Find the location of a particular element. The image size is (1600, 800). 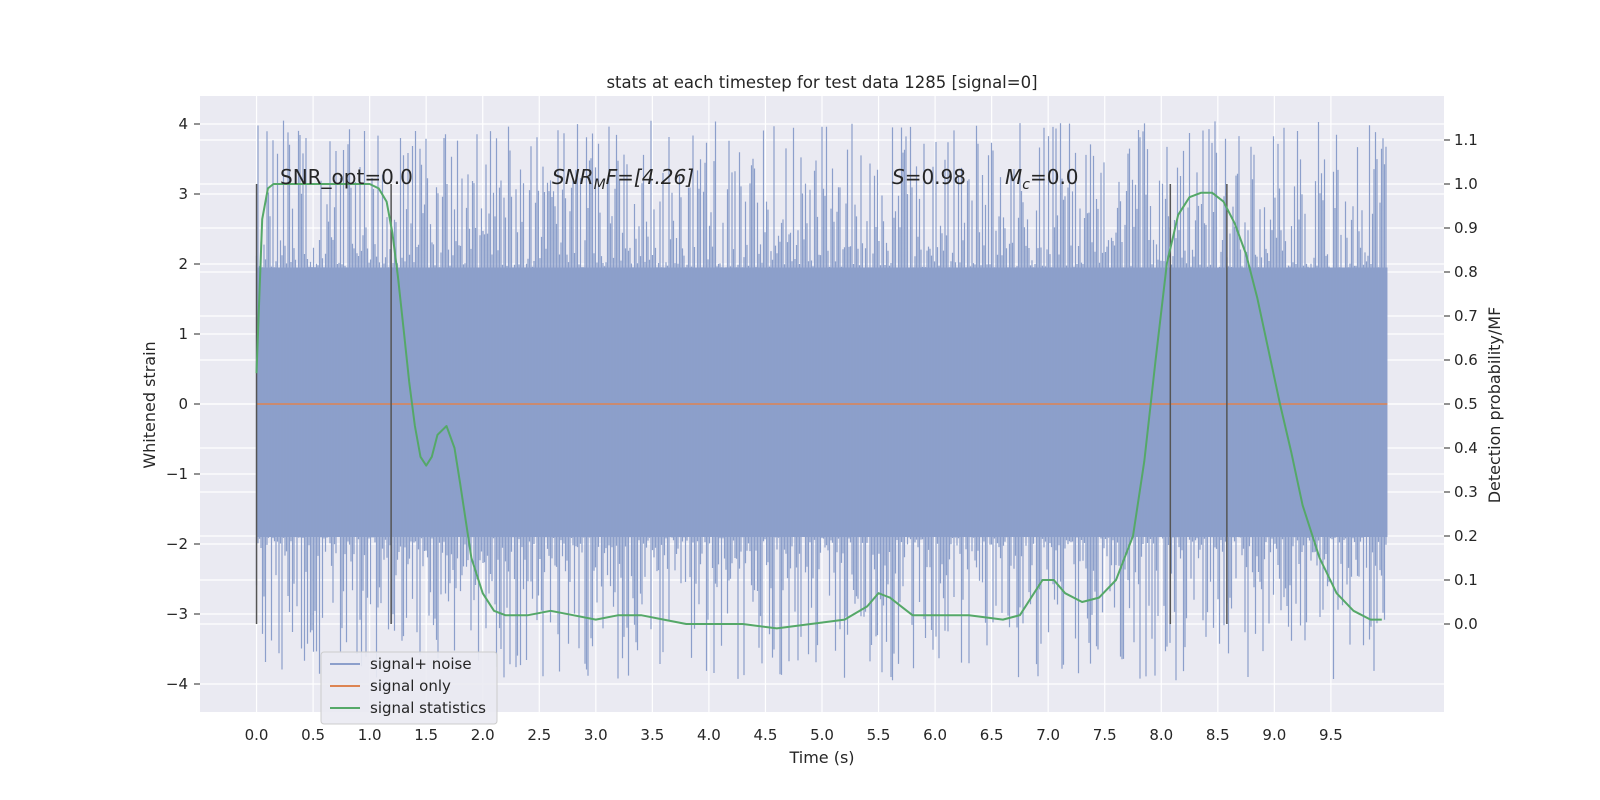

x-tick-label: 0.5 is located at coordinates (313, 735).